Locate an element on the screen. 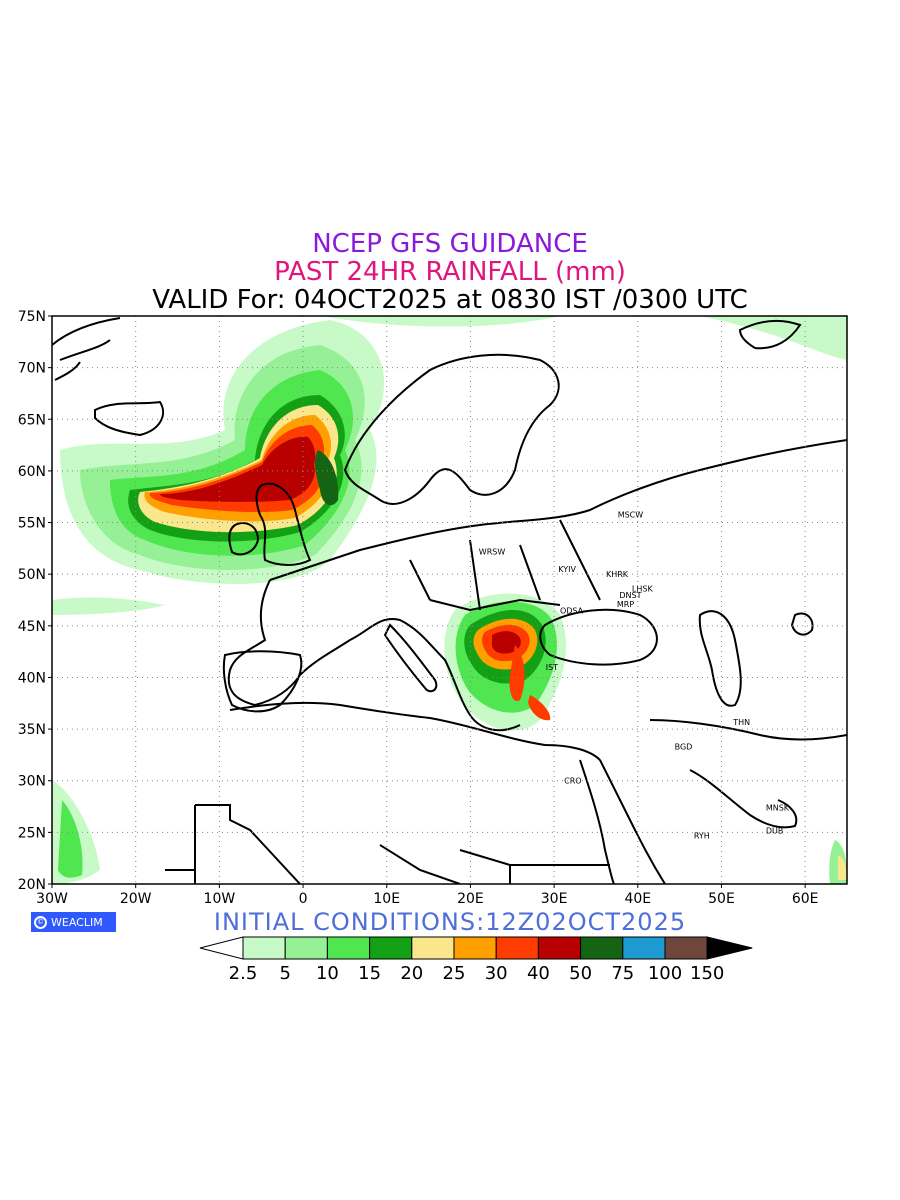 The width and height of the screenshot is (900, 1200). city-label: THN is located at coordinates (741, 722).